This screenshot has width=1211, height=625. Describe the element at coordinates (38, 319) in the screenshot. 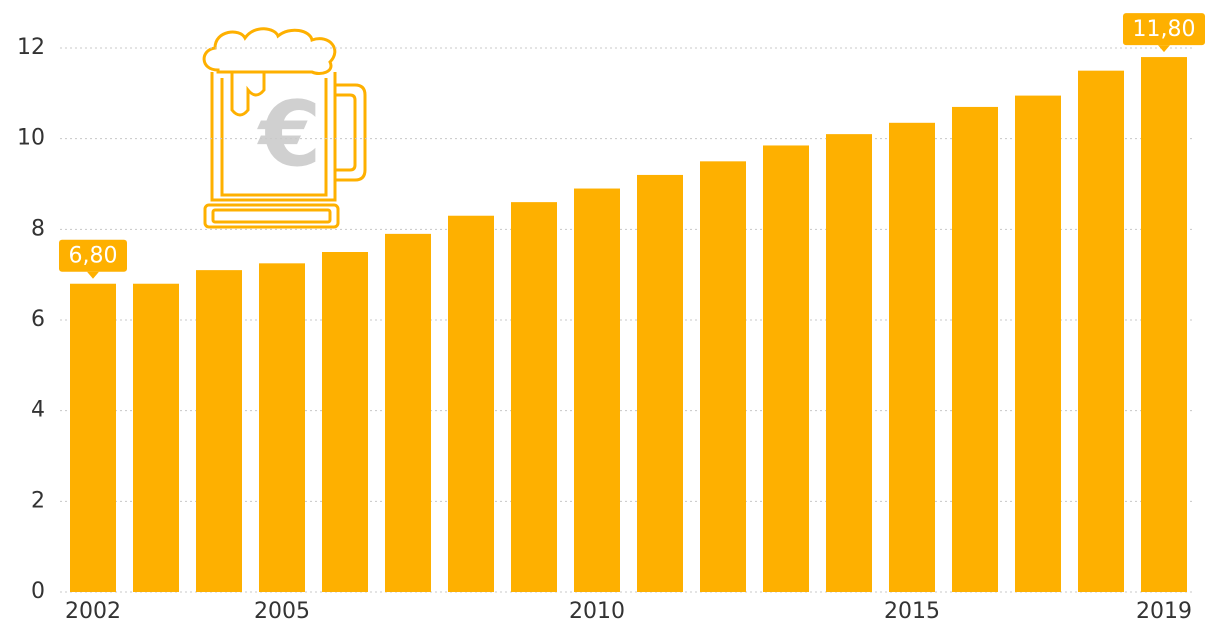

I see `y-tick-label: 6` at that location.